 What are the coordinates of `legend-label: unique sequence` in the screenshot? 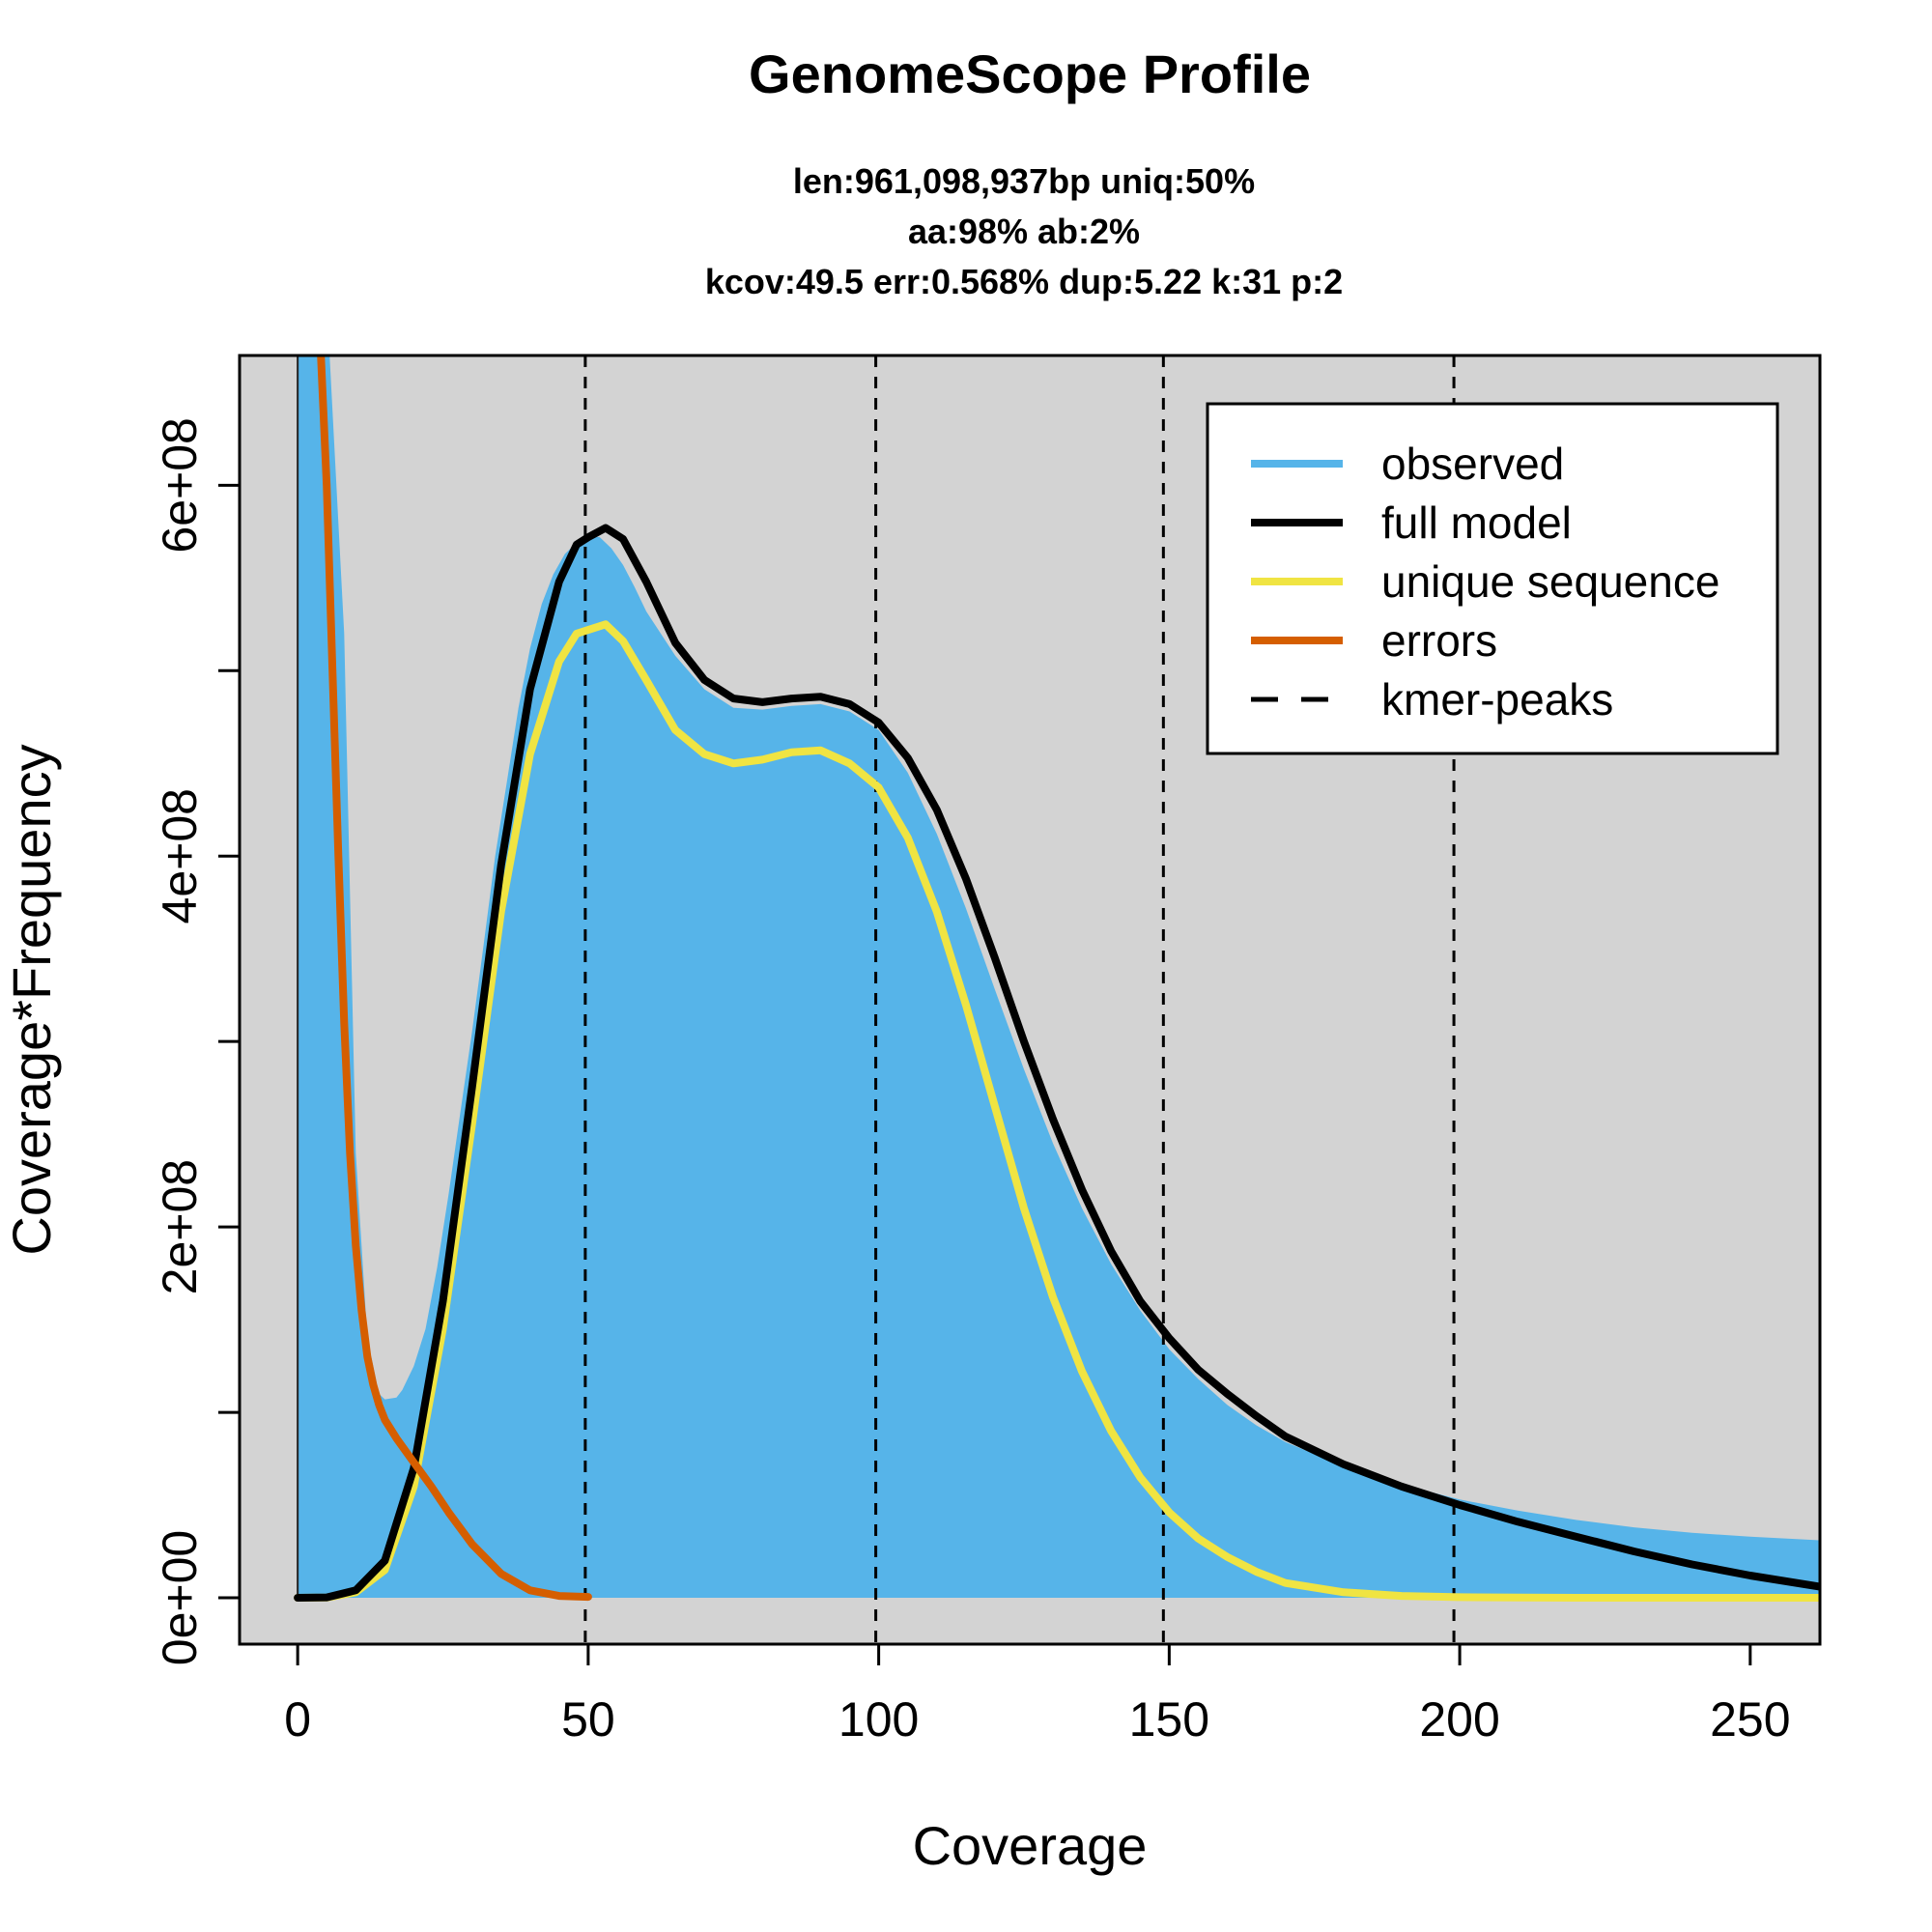 It's located at (1550, 581).